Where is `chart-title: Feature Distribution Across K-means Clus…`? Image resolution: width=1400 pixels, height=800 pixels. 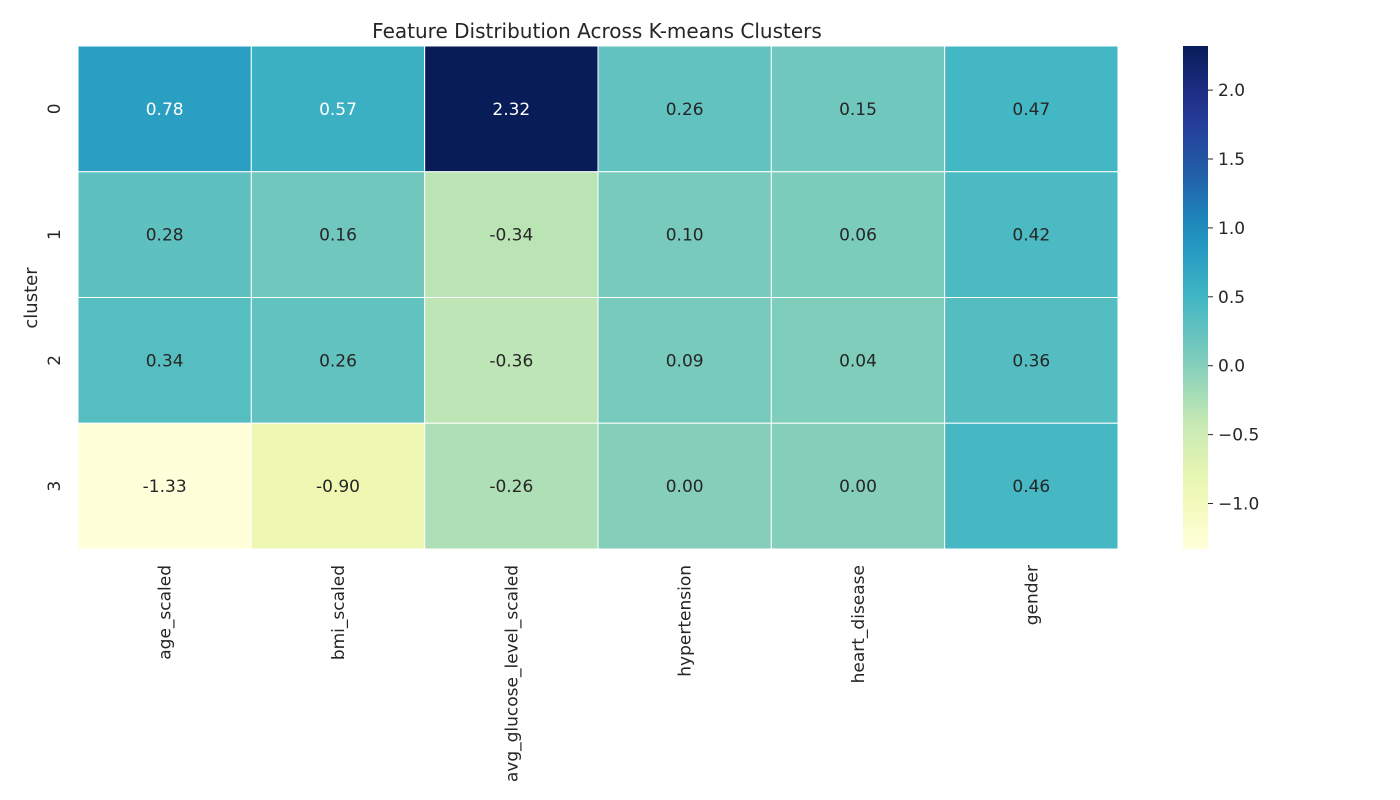
chart-title: Feature Distribution Across K-means Clus… is located at coordinates (597, 31).